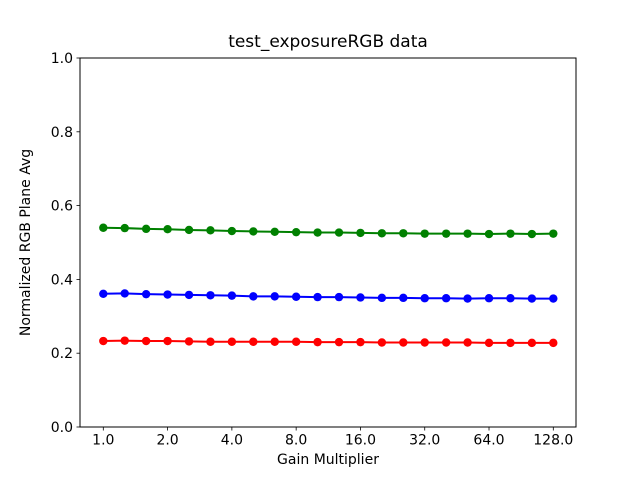 The width and height of the screenshot is (640, 480). I want to click on green-plane-line, so click(328, 231).